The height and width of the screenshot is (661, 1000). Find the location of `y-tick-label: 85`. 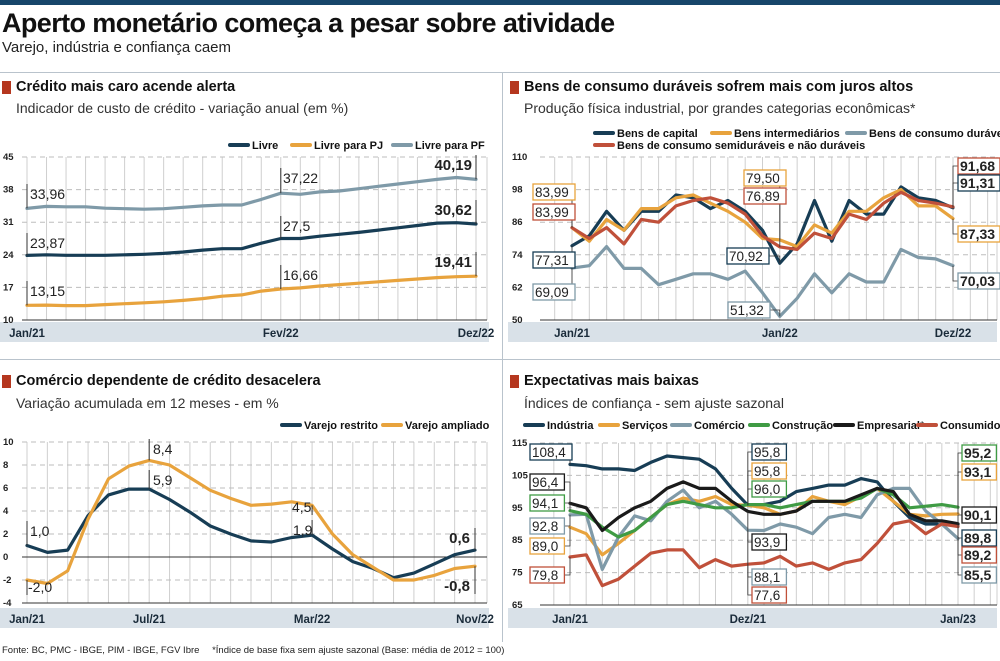

y-tick-label: 85 is located at coordinates (517, 540).